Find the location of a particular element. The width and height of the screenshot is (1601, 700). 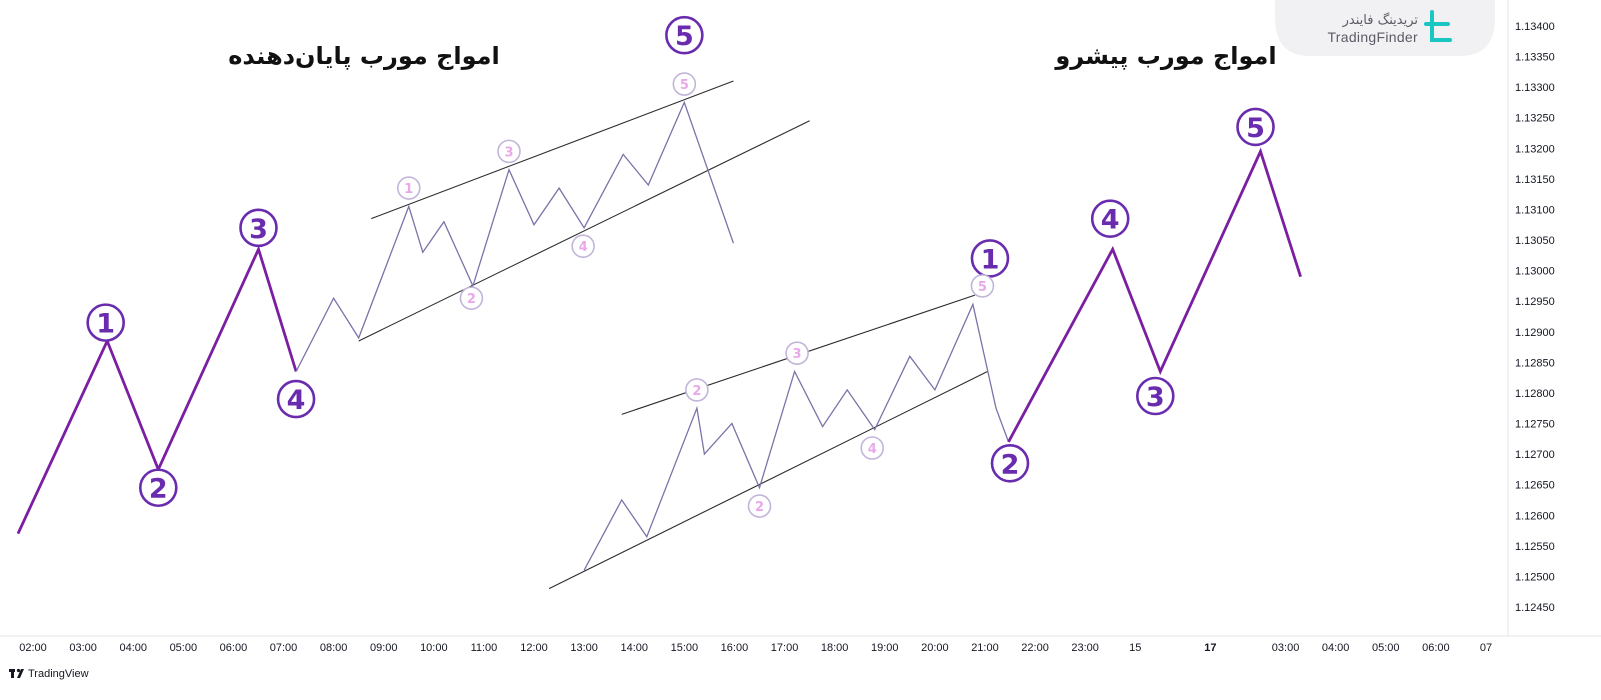

subwave-line is located at coordinates (515, 236).